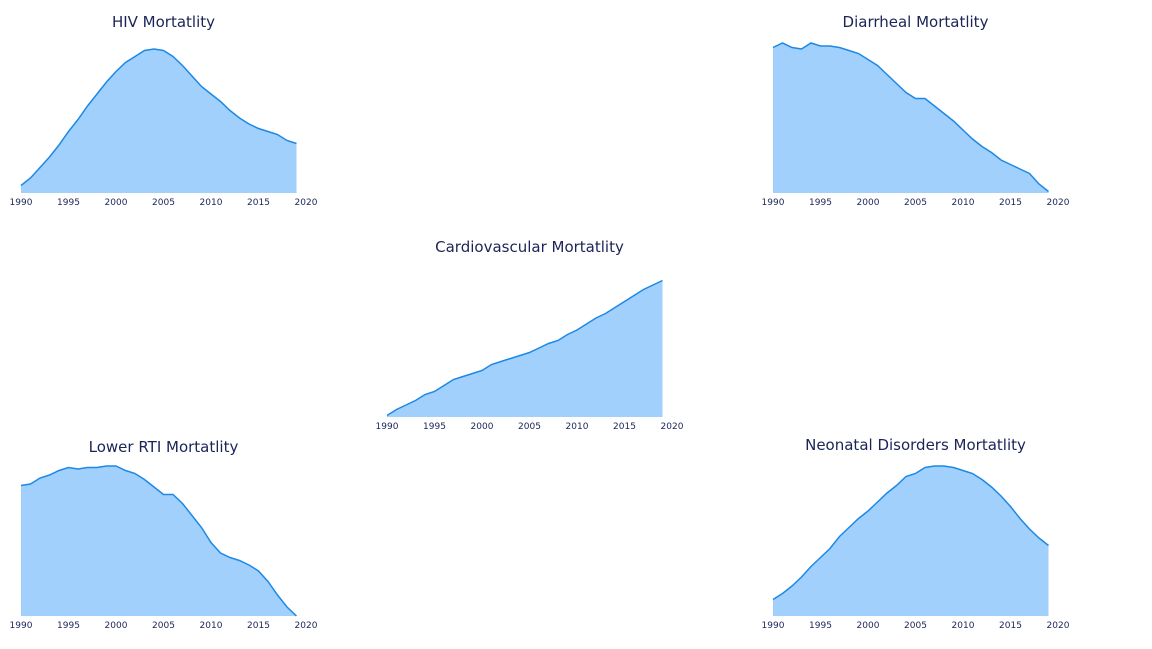  I want to click on chart-title: HIV Mortatlity, so click(163, 22).